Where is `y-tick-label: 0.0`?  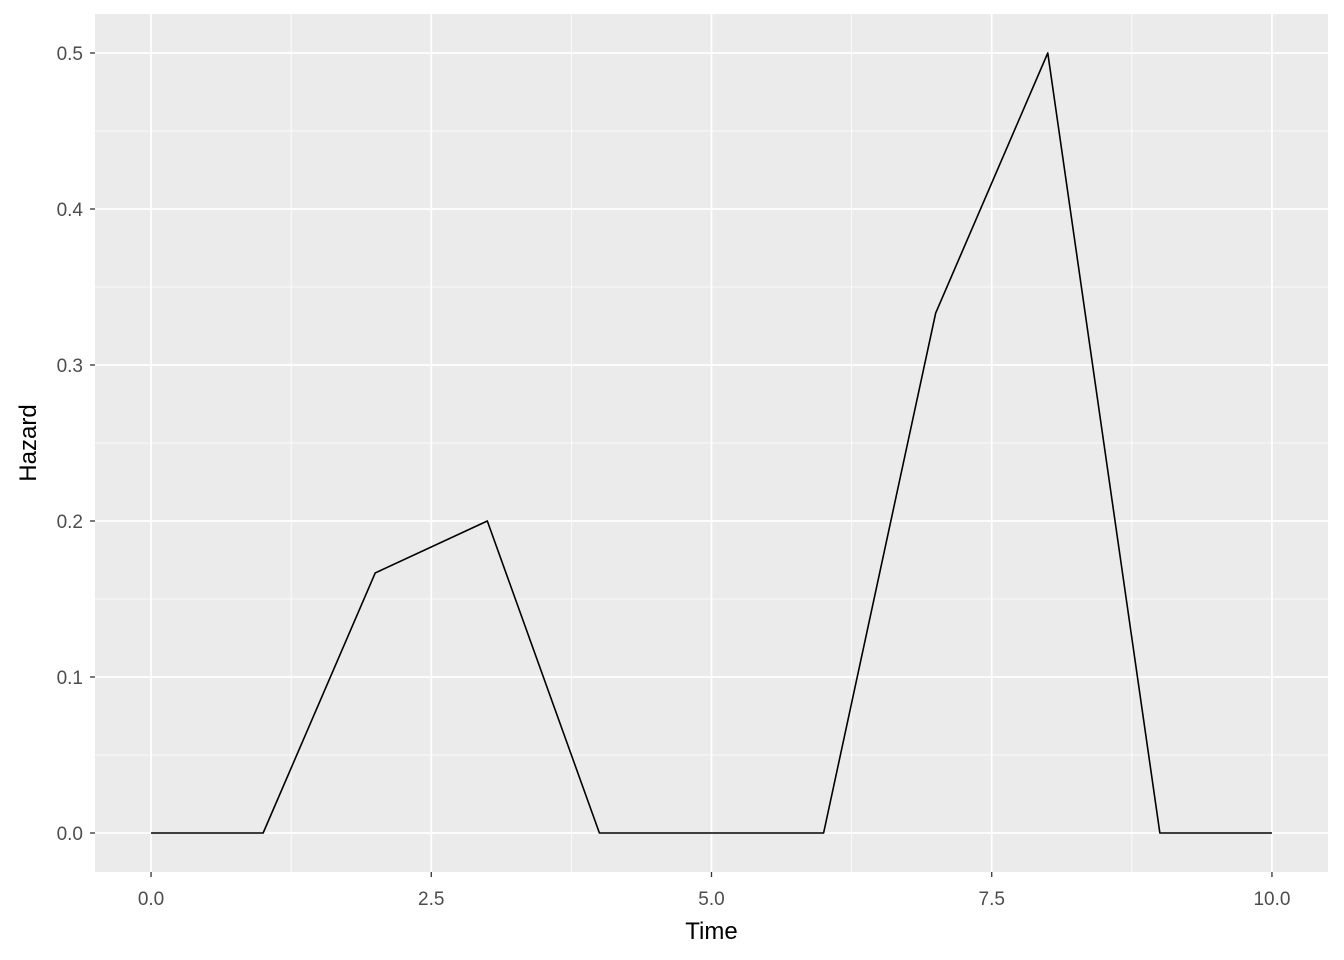 y-tick-label: 0.0 is located at coordinates (70, 834).